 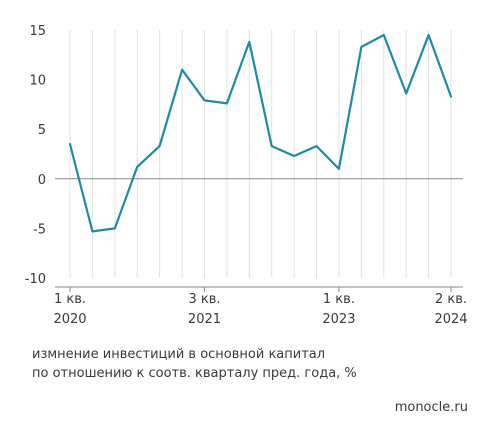 What do you see at coordinates (204, 299) in the screenshot?
I see `x-tick-label-quarter: 3 кв.` at bounding box center [204, 299].